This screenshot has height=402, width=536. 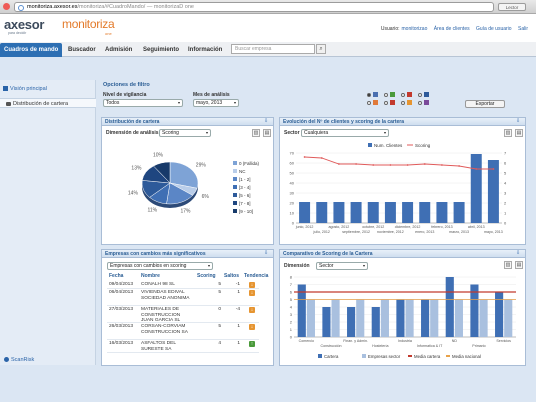 I want to click on column-header: Fecha, so click(x=116, y=276).